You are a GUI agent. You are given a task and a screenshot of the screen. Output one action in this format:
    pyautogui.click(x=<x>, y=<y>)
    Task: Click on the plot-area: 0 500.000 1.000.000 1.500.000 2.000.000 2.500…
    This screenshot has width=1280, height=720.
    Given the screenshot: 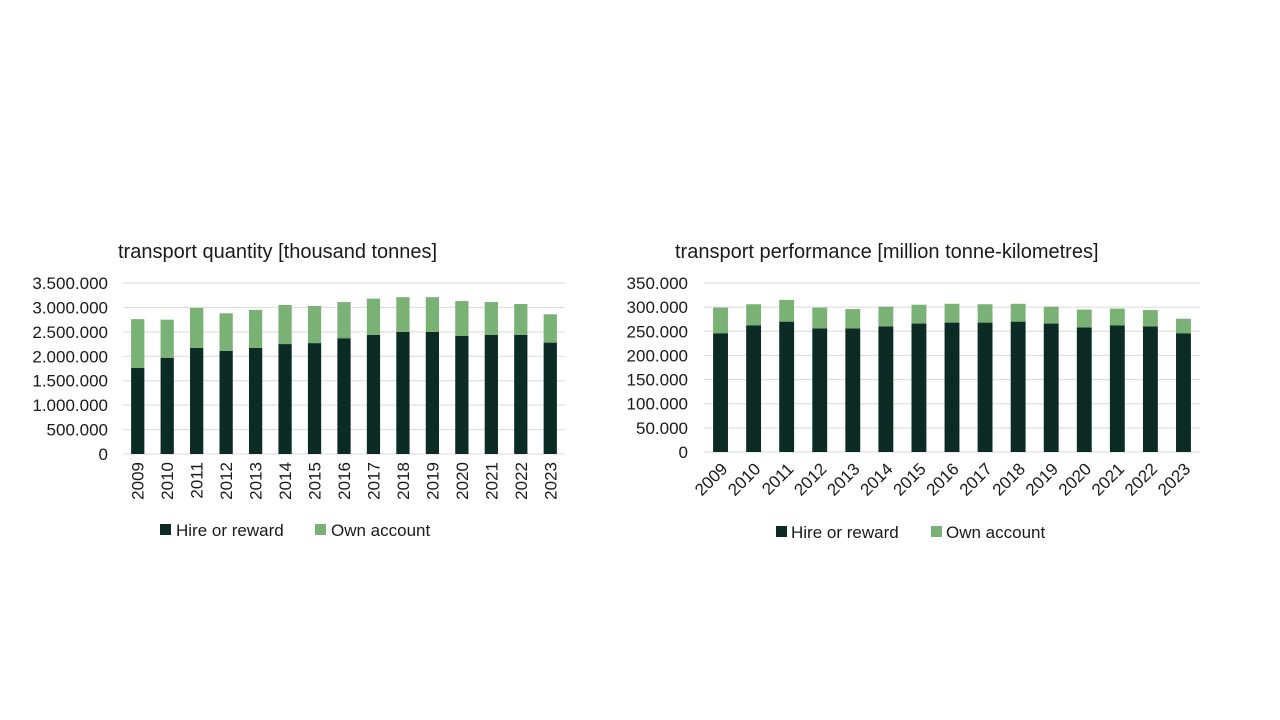 What is the action you would take?
    pyautogui.click(x=298, y=387)
    